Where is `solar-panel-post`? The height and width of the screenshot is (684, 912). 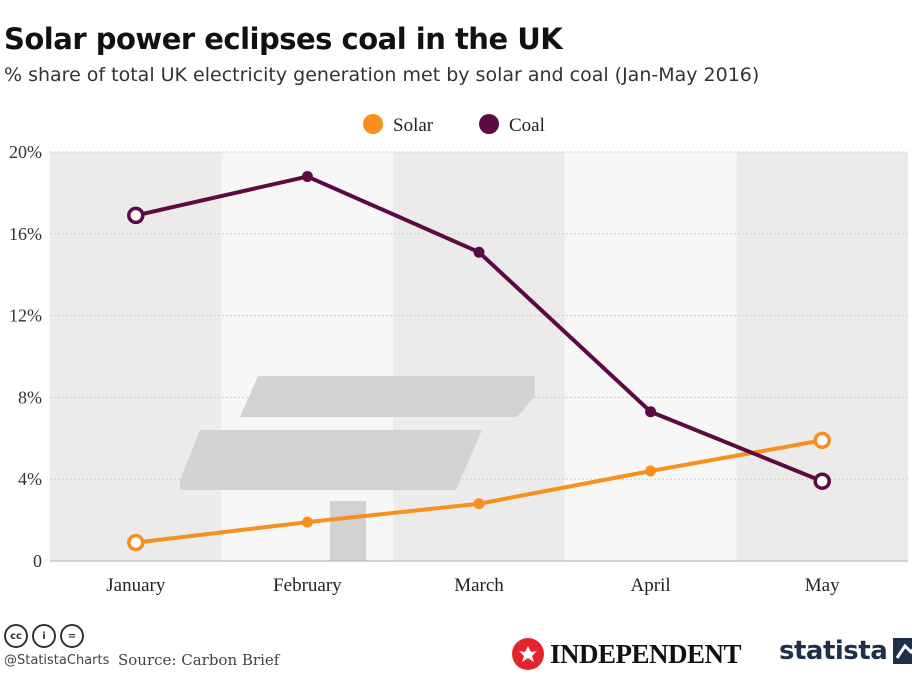 solar-panel-post is located at coordinates (348, 531).